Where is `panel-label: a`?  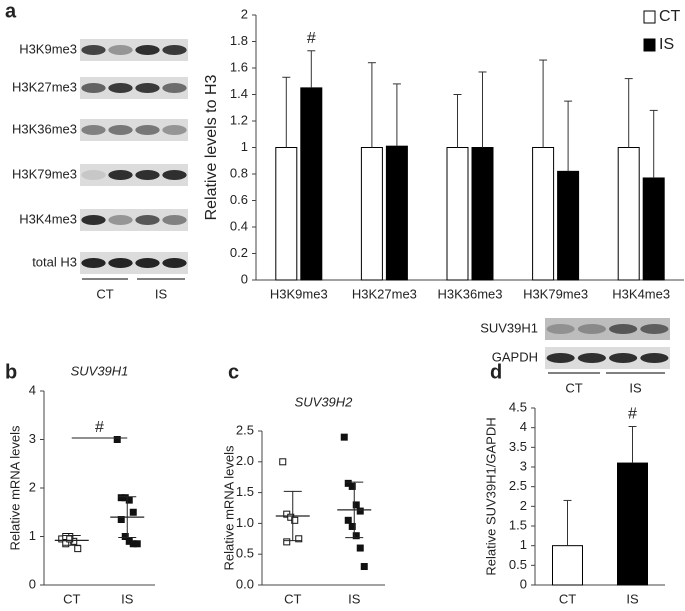
panel-label: a is located at coordinates (11, 11).